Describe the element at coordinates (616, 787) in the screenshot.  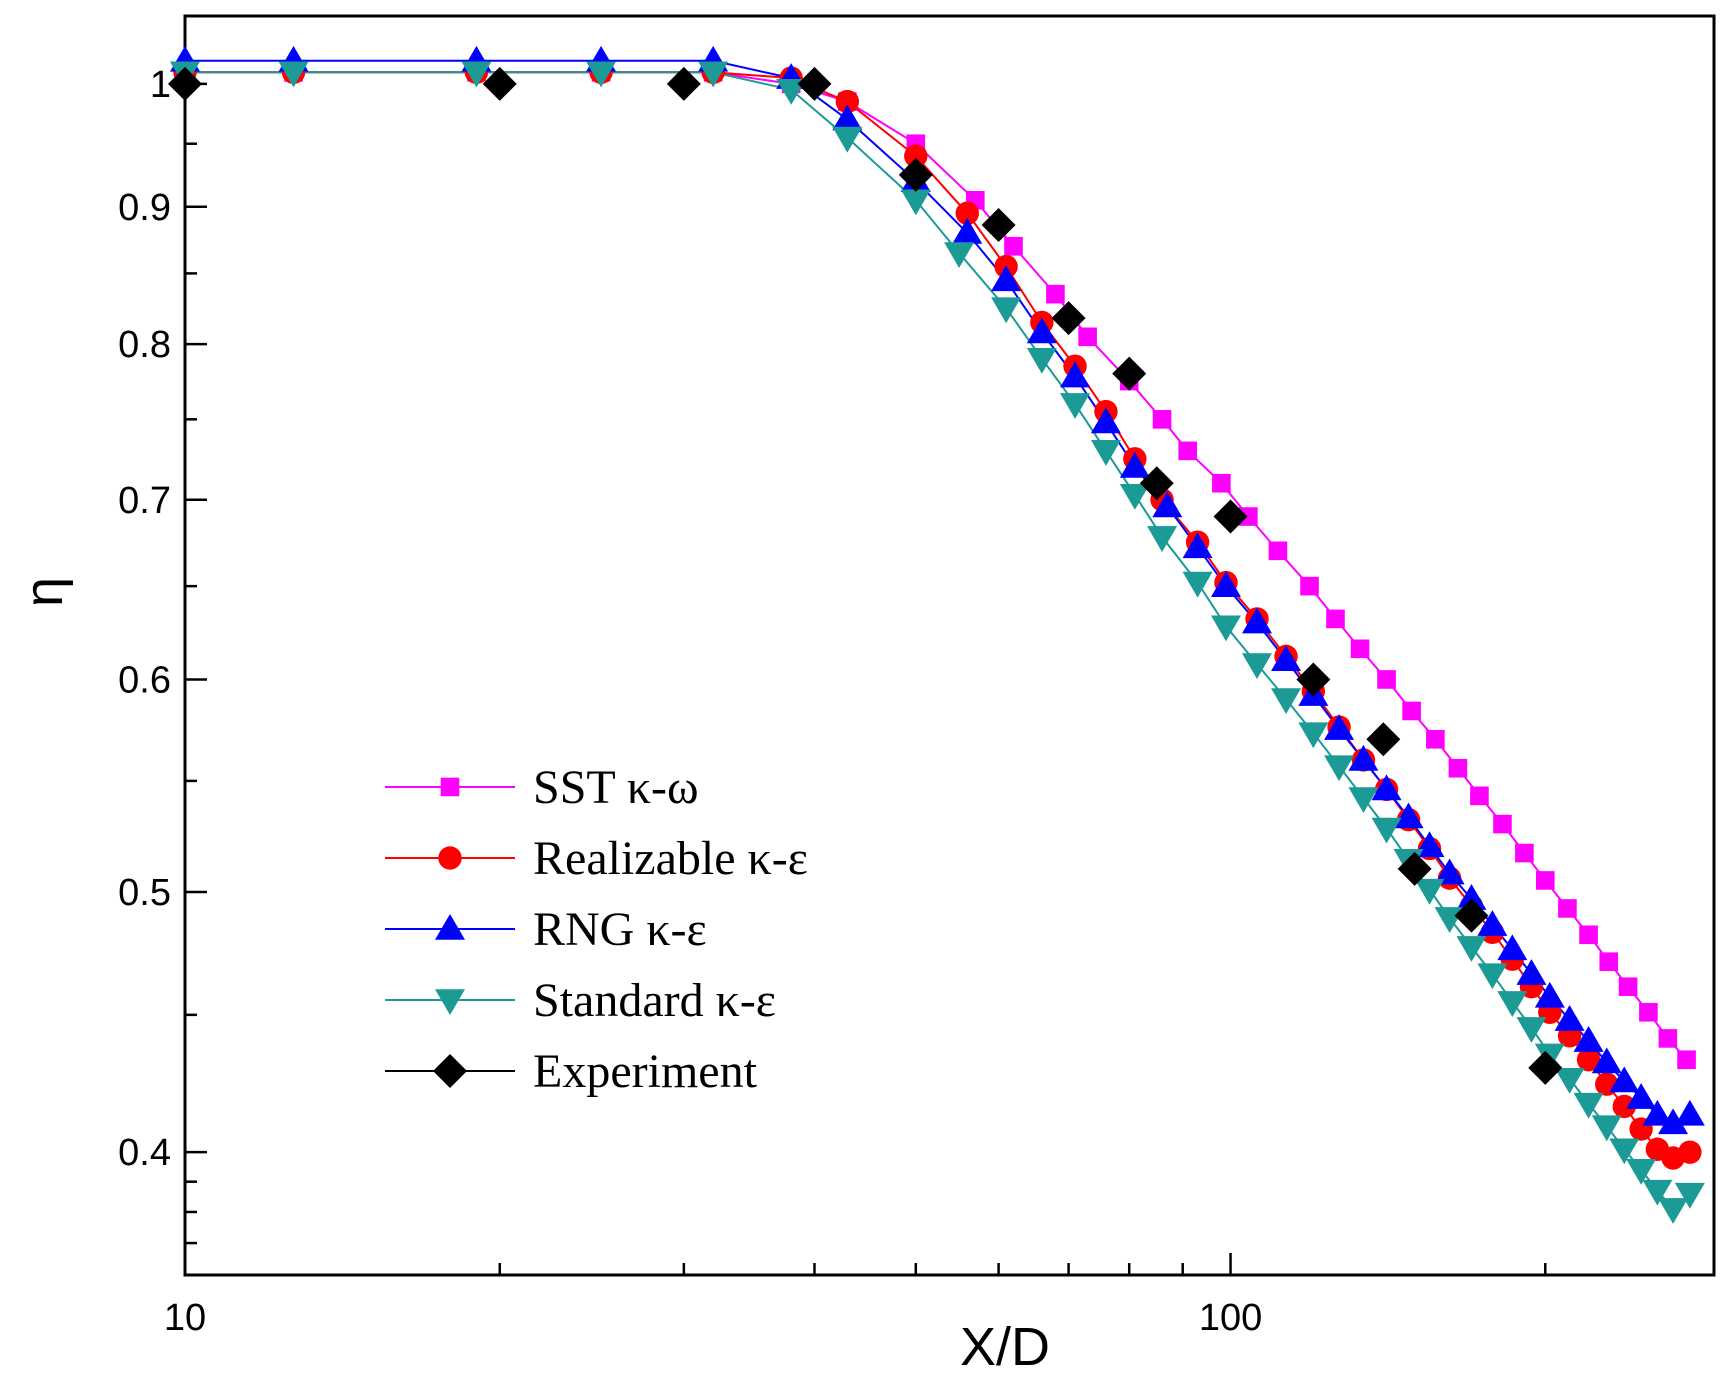
I see `legend-label: SST κ-ω` at that location.